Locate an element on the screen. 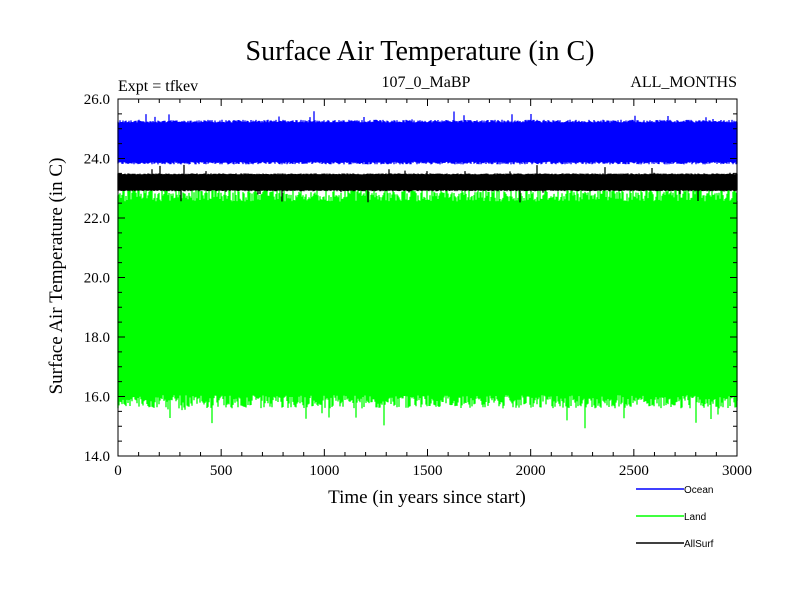 The image size is (800, 600). y-tick-label: 26.0 is located at coordinates (97, 100).